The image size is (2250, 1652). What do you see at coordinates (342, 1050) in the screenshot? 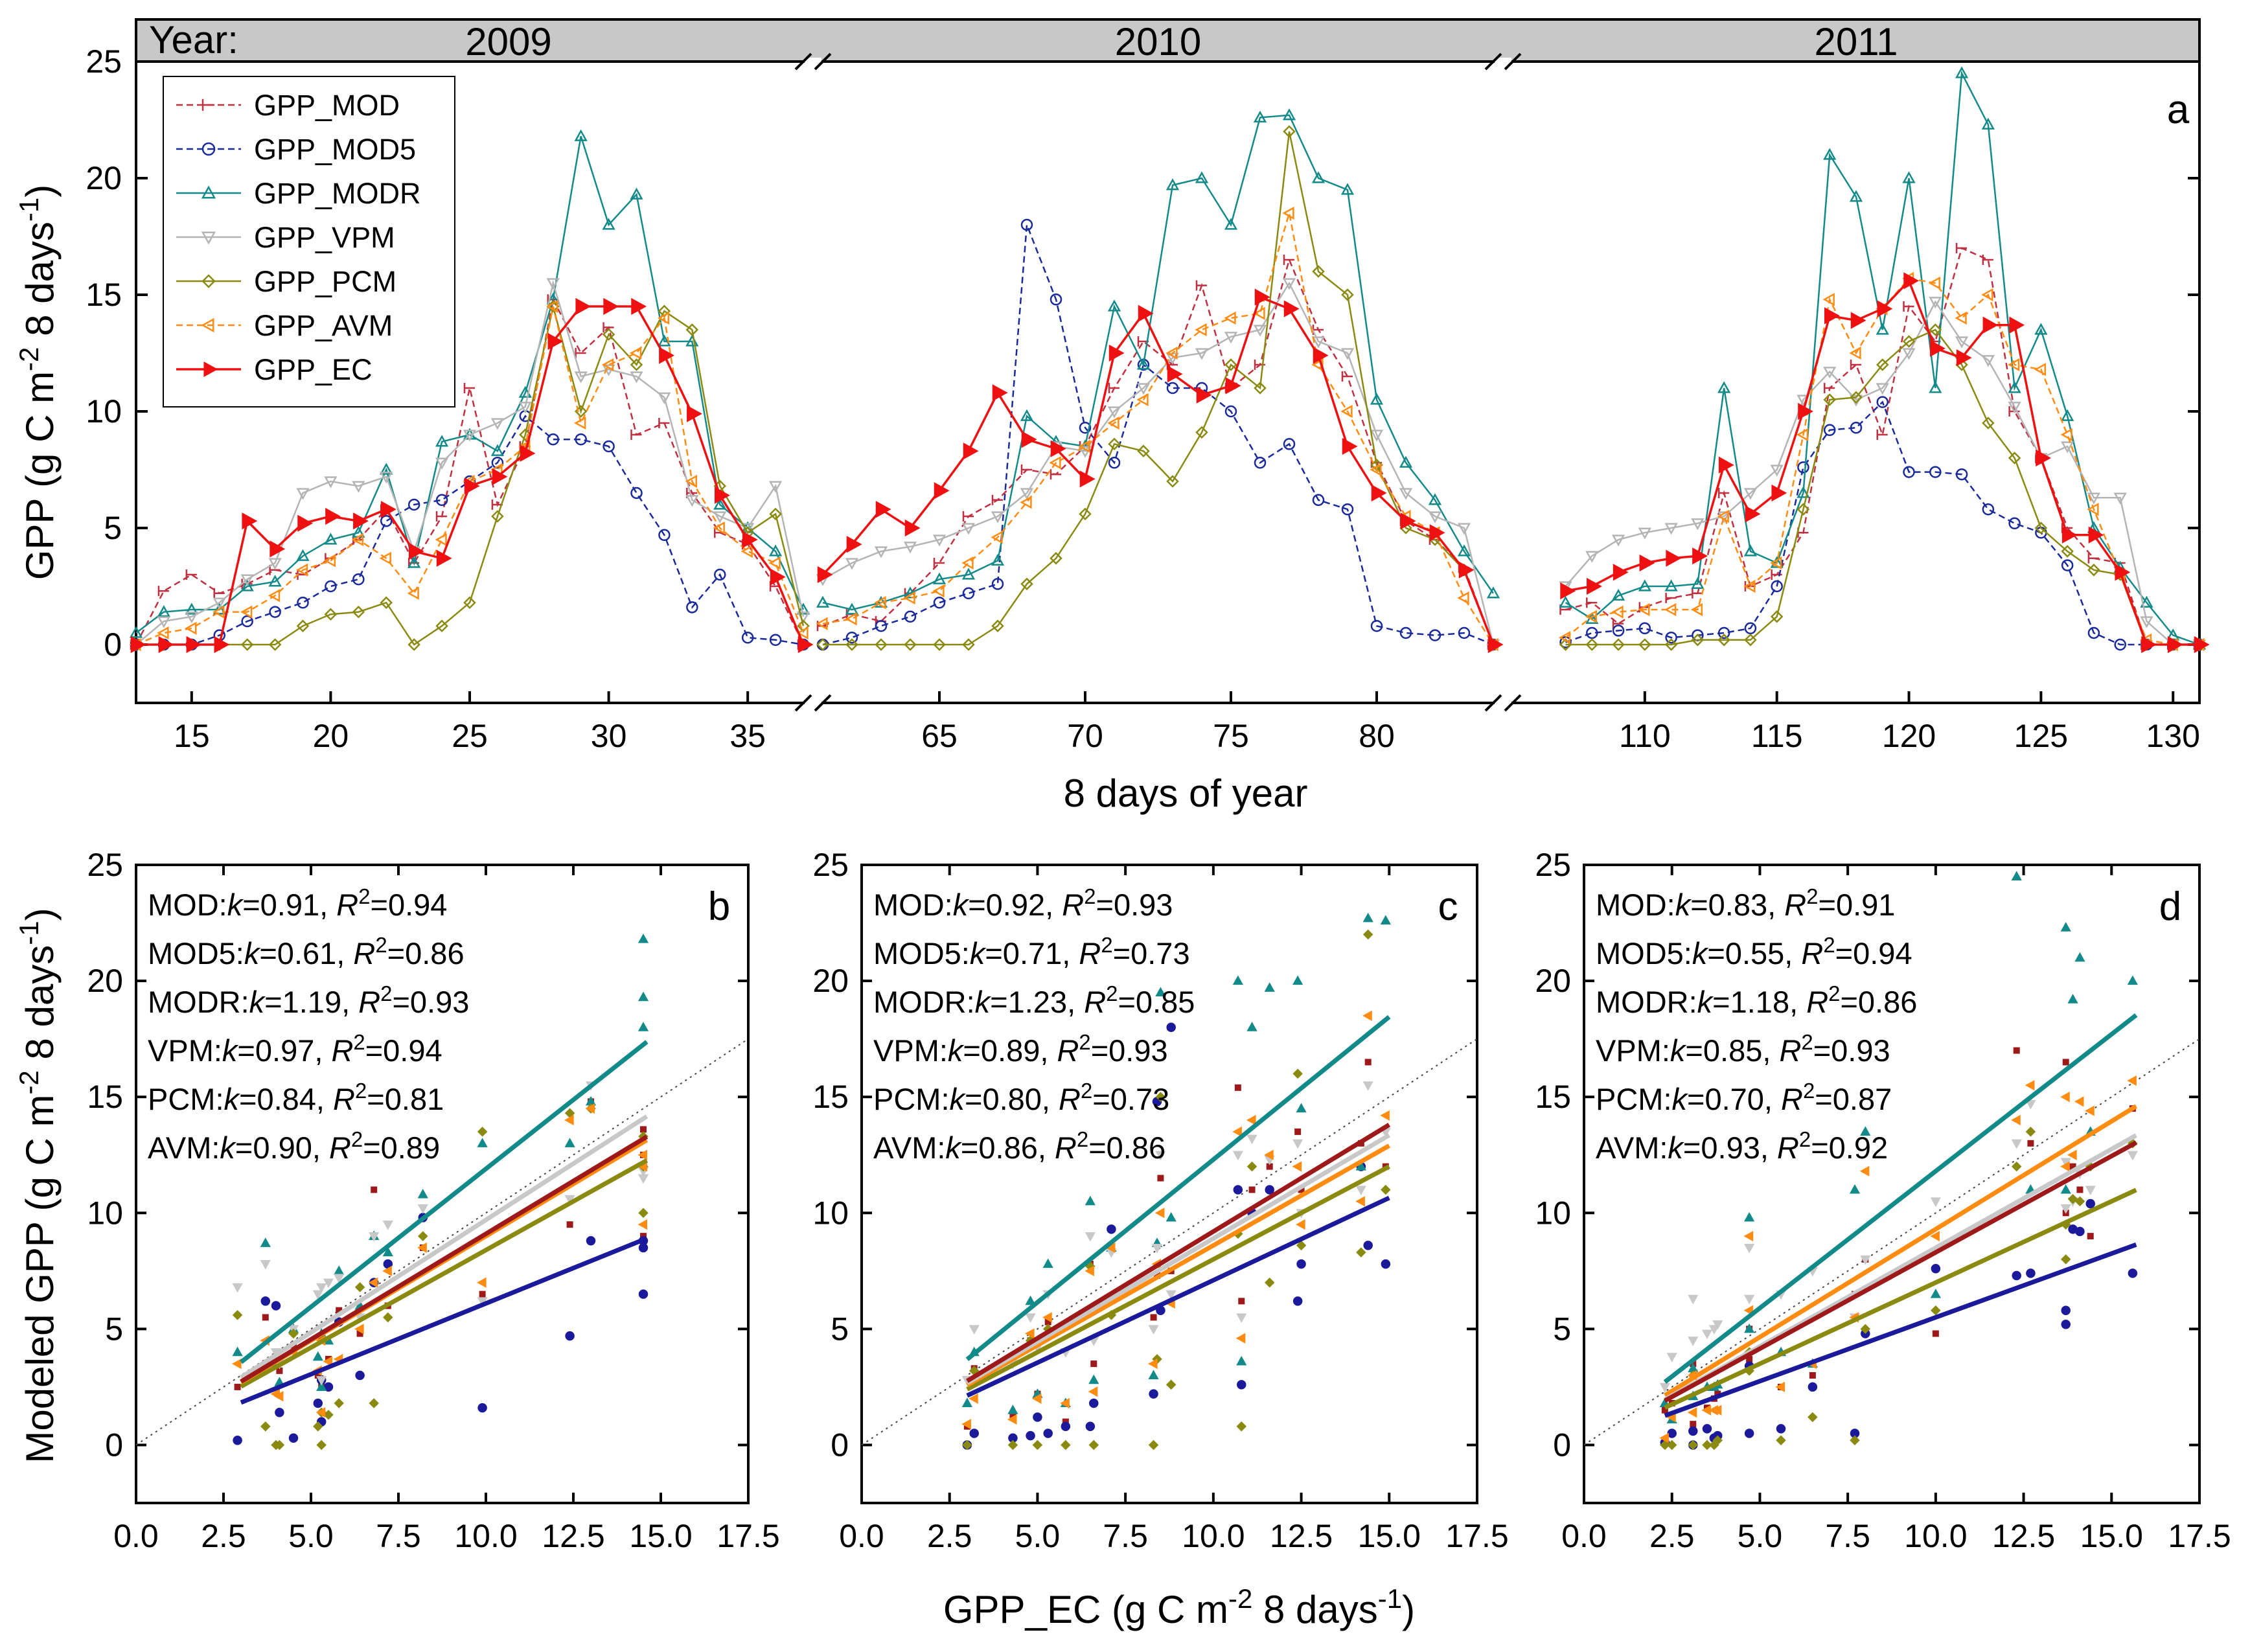
I see `panel-b-stat-part: R` at bounding box center [342, 1050].